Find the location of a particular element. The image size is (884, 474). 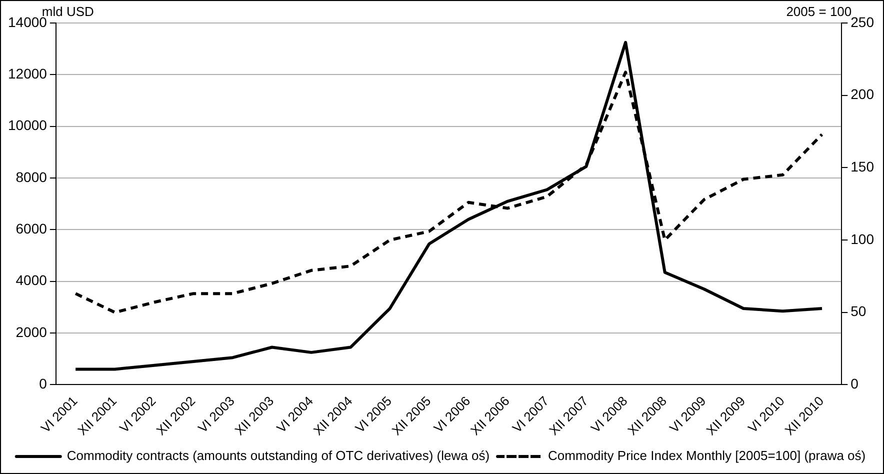

y-tick-label: 4000 is located at coordinates (32, 280).